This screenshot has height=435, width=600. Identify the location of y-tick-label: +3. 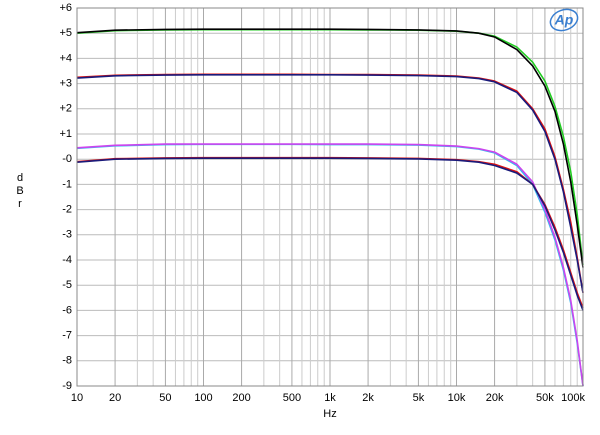
(65, 84).